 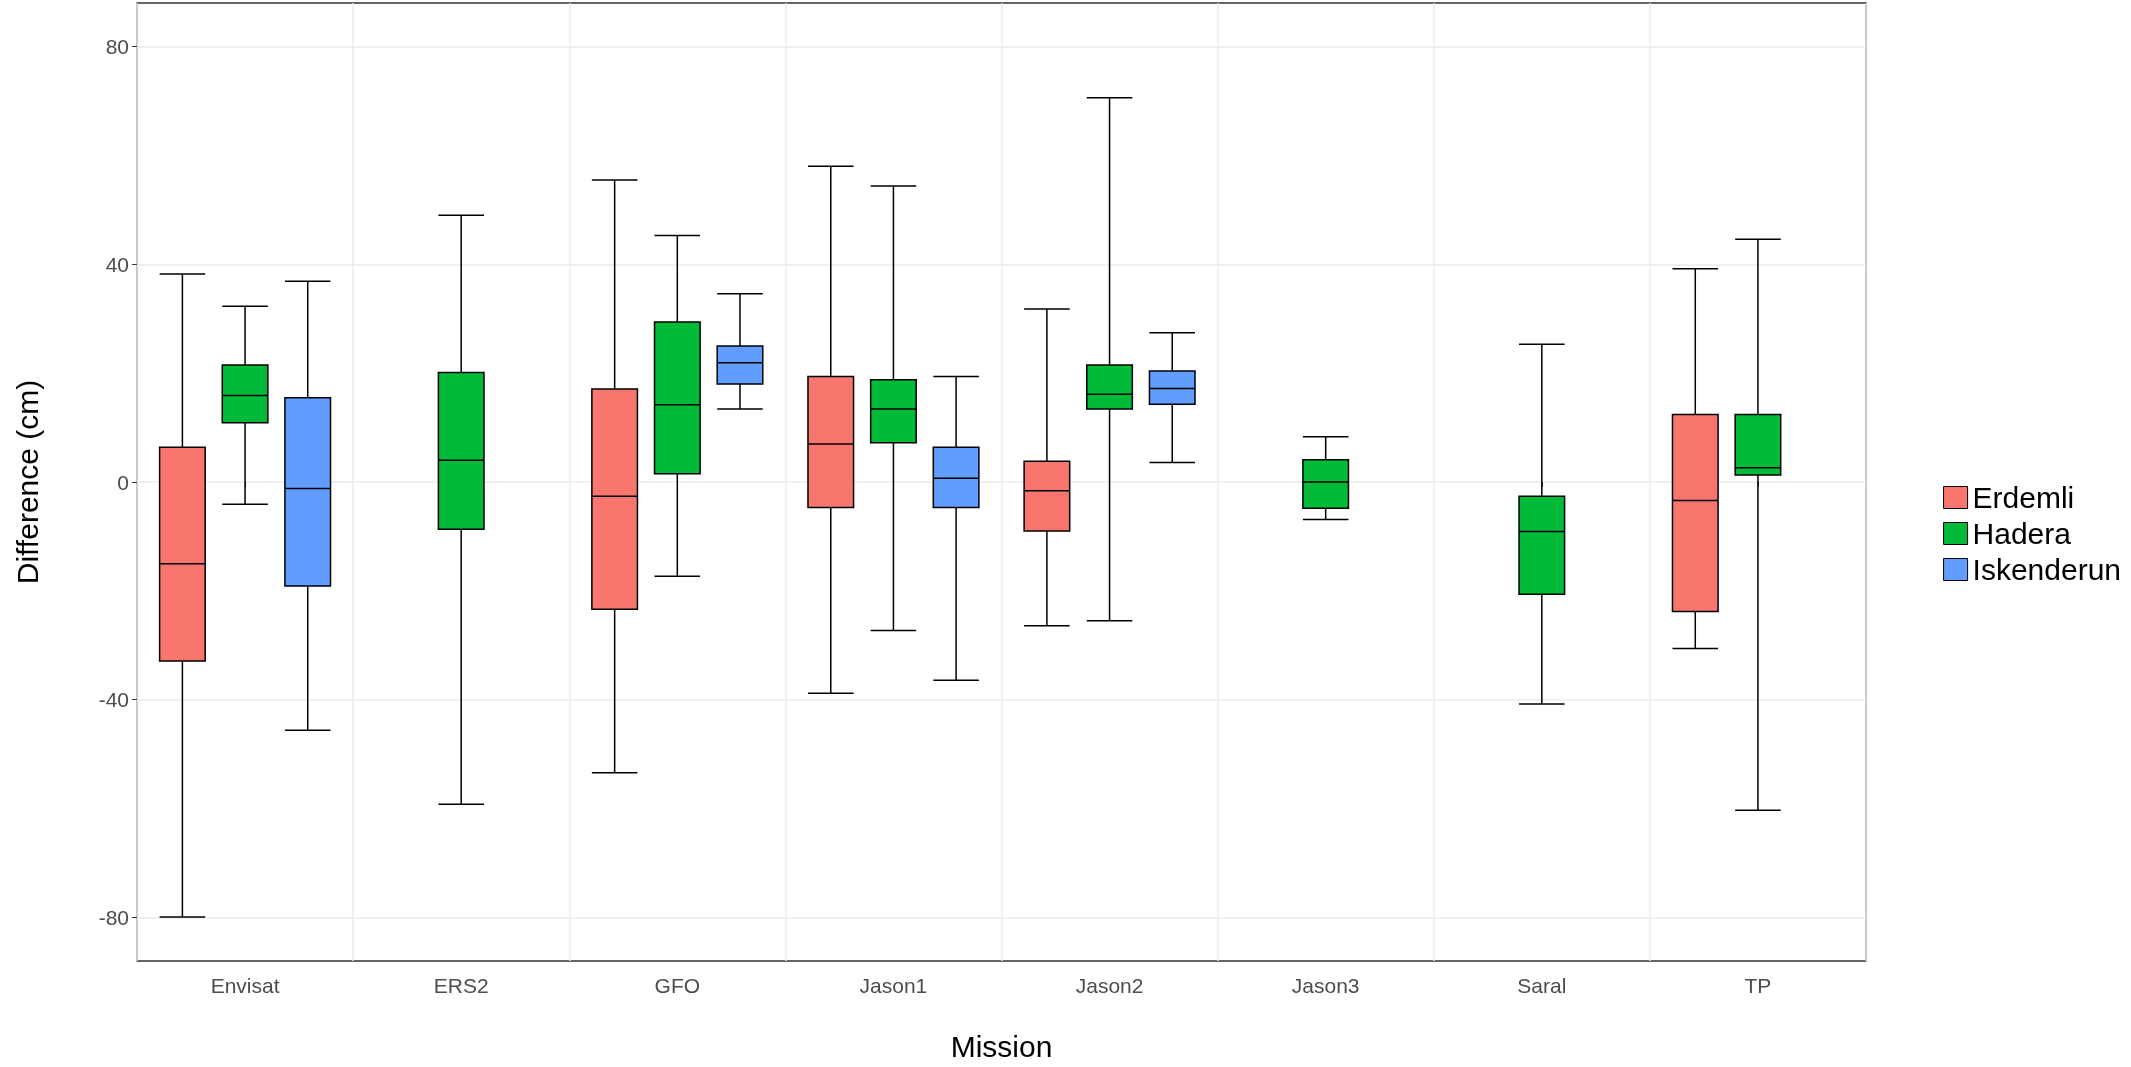 What do you see at coordinates (2022, 533) in the screenshot?
I see `legend-label: Hadera` at bounding box center [2022, 533].